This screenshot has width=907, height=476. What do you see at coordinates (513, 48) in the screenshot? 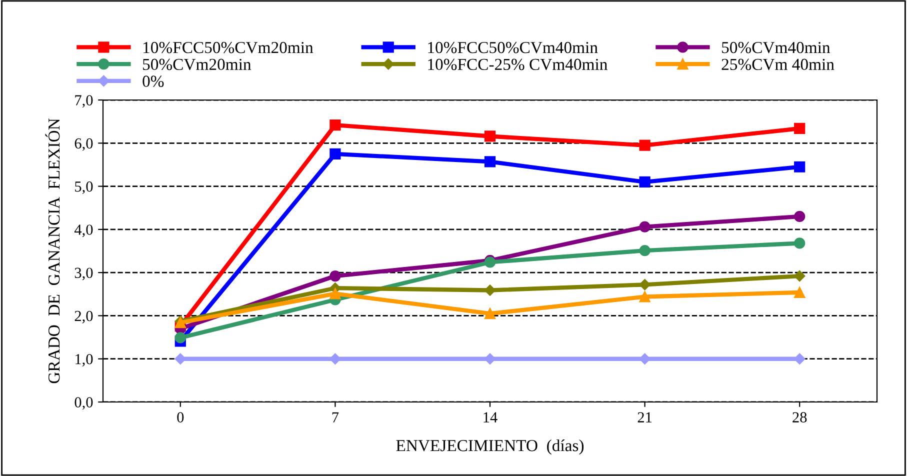
I see `legend-label: 10%FCC50%CVm40min` at bounding box center [513, 48].